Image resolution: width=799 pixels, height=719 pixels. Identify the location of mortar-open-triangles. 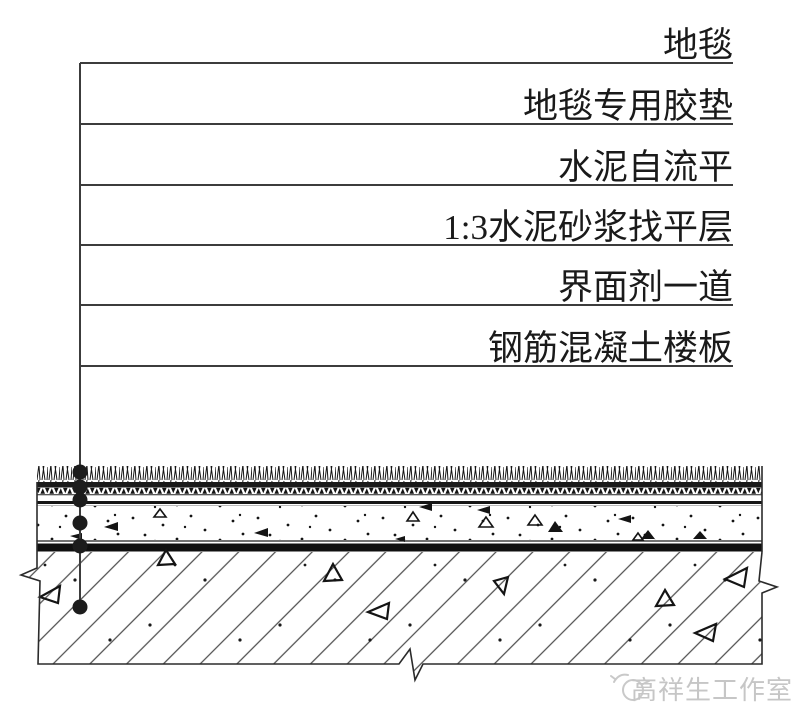
(398, 524).